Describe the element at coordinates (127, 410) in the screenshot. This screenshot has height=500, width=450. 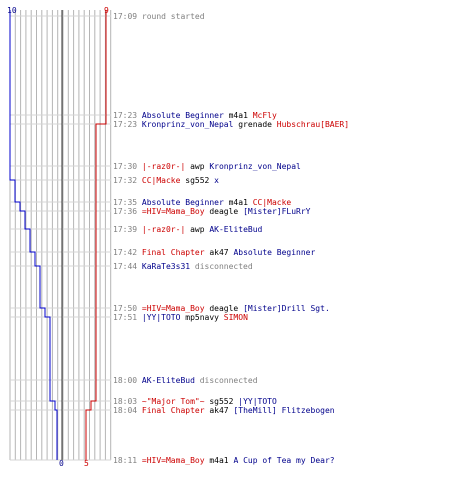
I see `event-time: 18:04` at that location.